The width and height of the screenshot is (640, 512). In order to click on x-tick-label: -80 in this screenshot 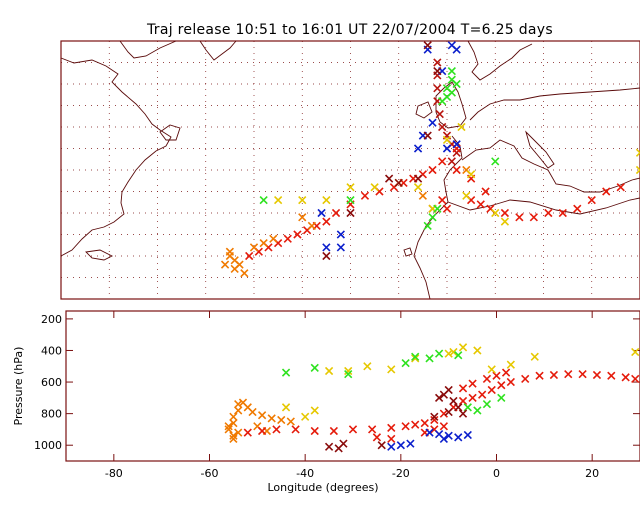, I will do `click(114, 473)`.